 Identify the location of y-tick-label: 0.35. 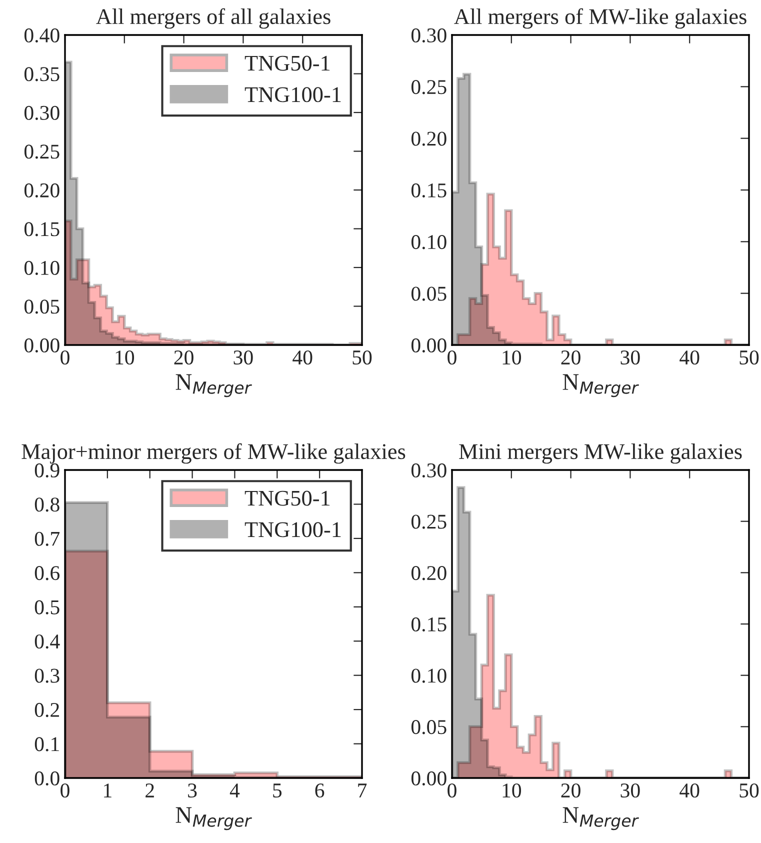
(42, 74).